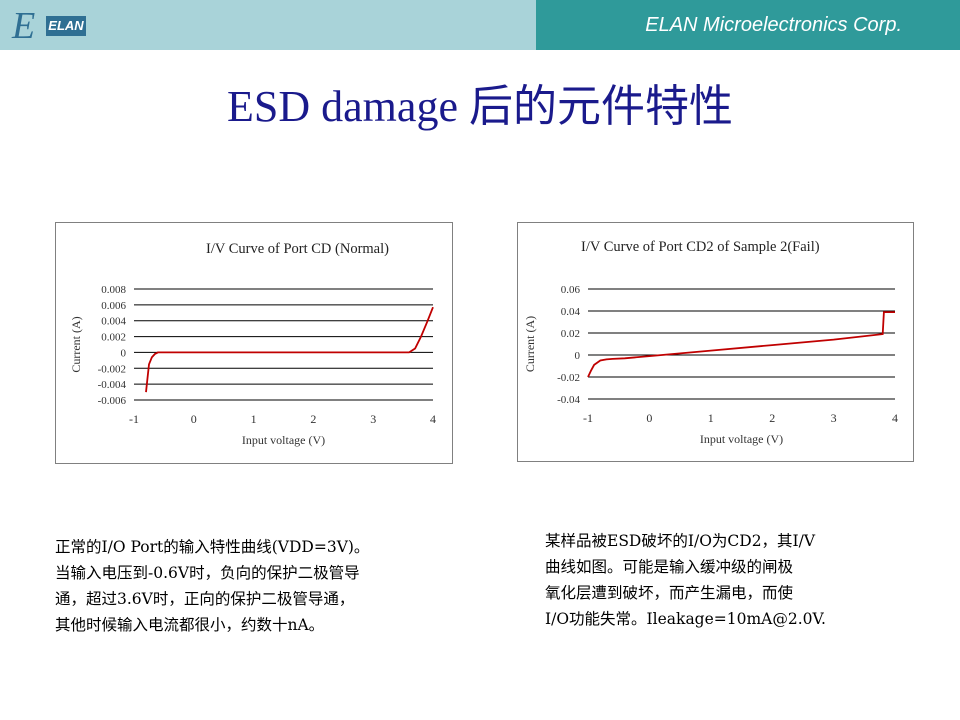 The image size is (960, 720). I want to click on y-tick-label: 0.04, so click(571, 312).